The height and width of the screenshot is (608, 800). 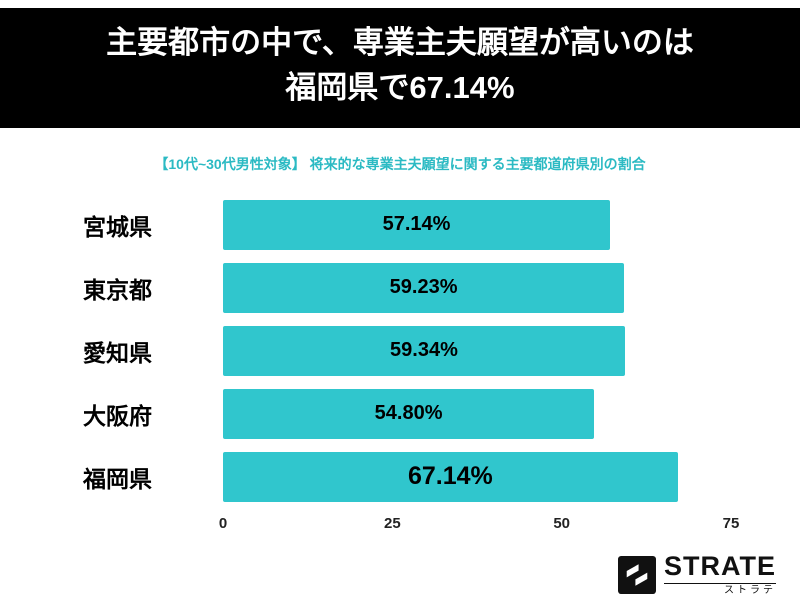 I want to click on category-label: 東京都, so click(x=117, y=289).